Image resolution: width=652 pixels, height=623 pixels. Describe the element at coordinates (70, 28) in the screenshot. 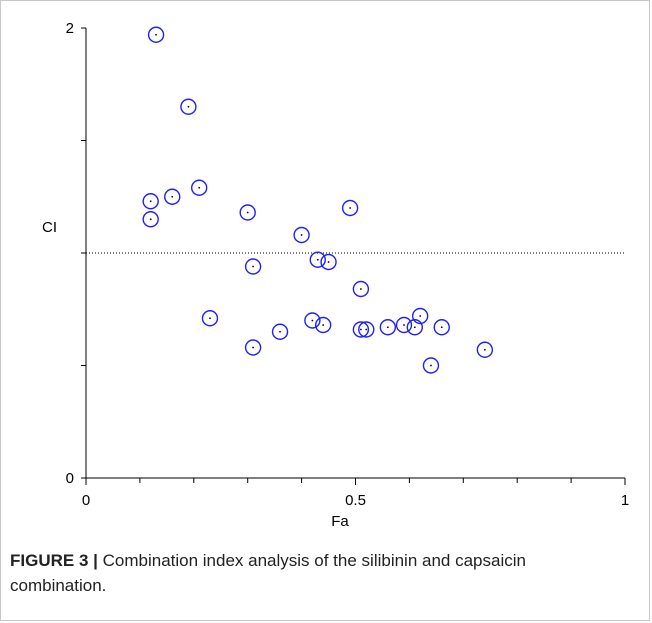

I see `y-tick-label: 2` at that location.